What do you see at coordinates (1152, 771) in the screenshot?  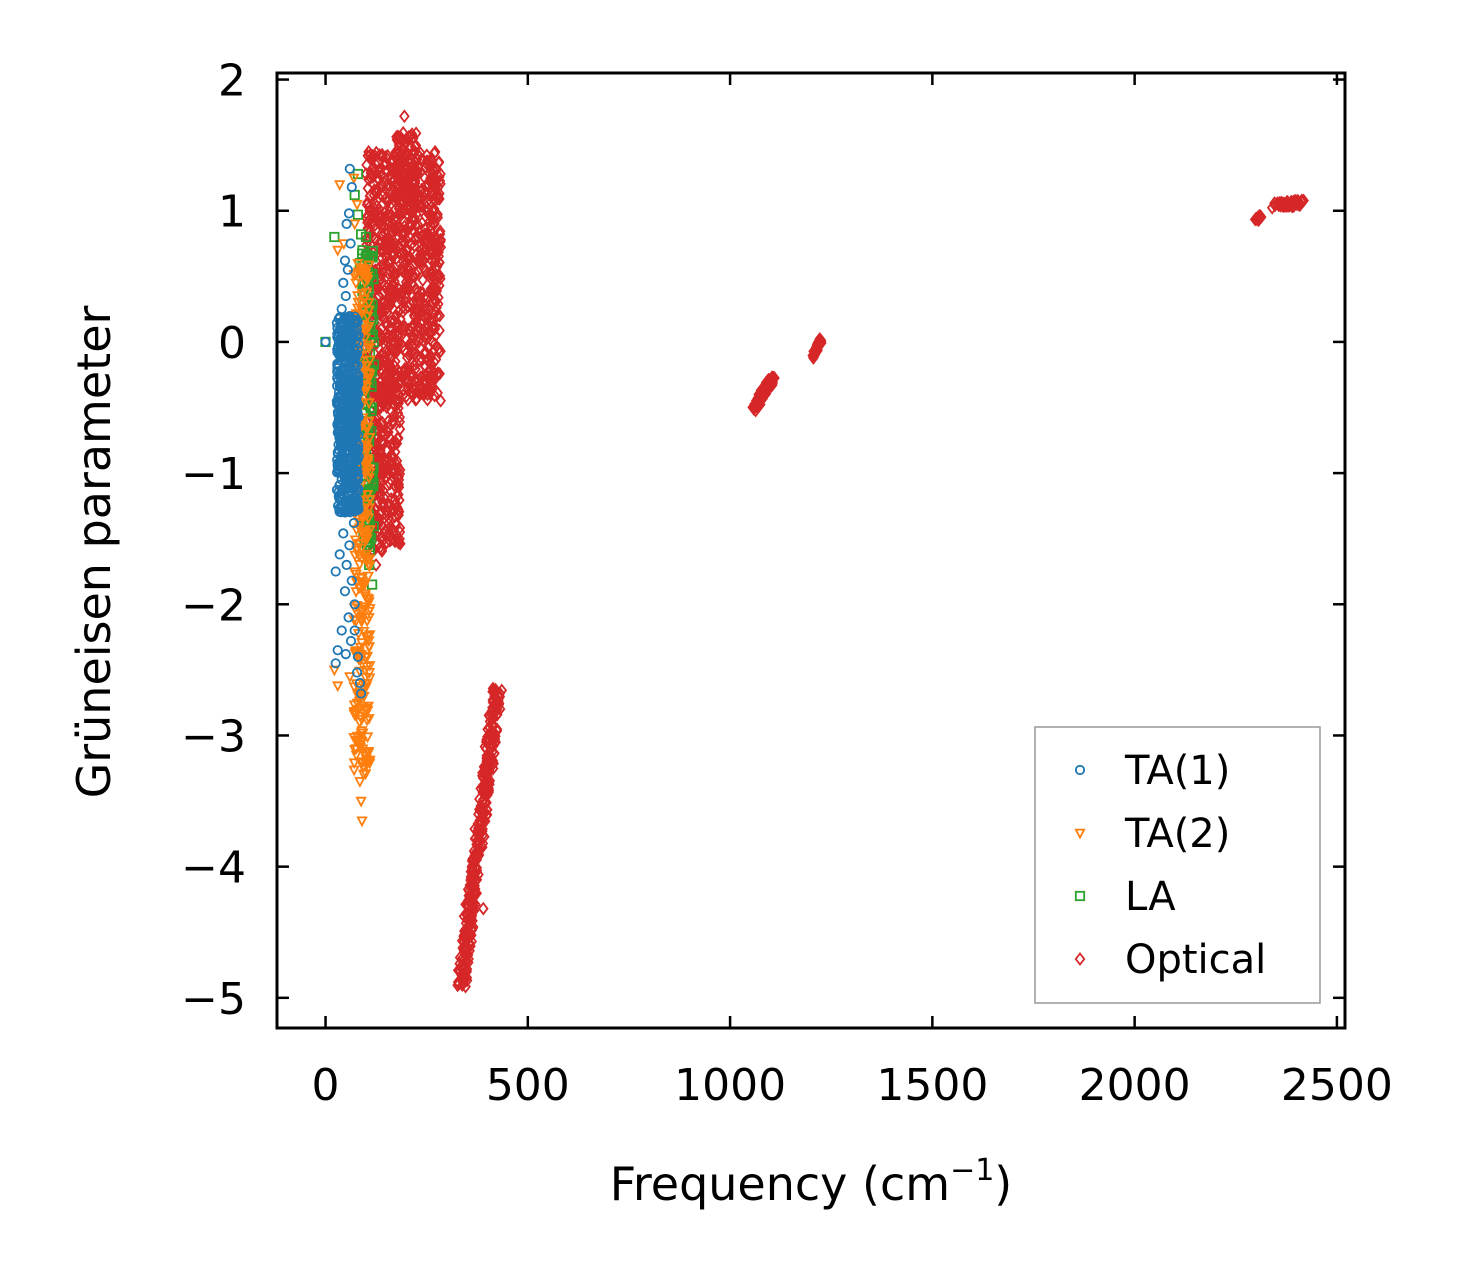 I see `legend-item: TA(1)` at bounding box center [1152, 771].